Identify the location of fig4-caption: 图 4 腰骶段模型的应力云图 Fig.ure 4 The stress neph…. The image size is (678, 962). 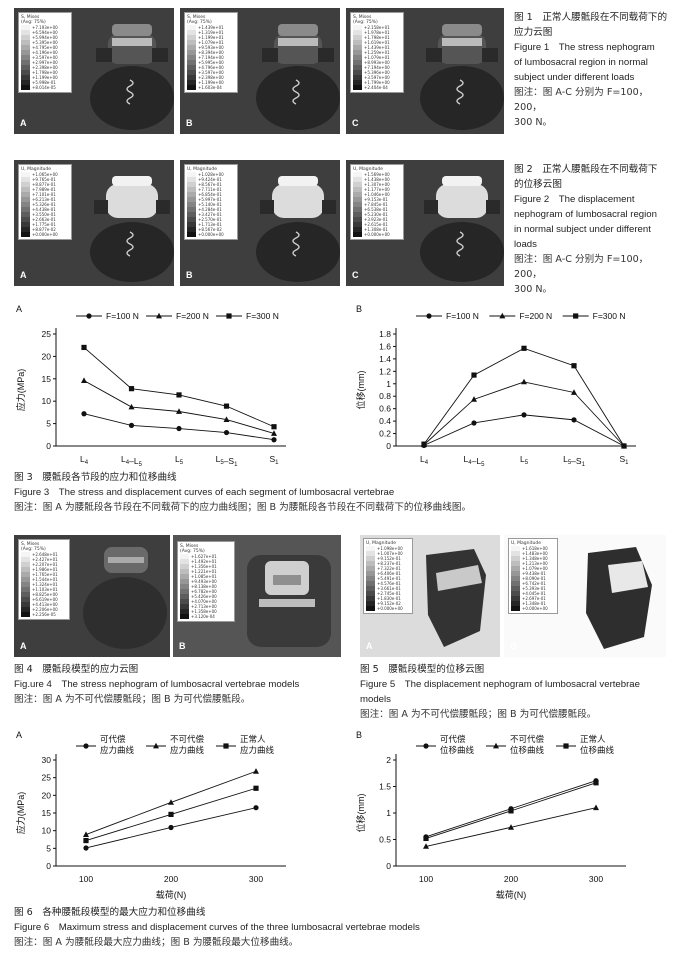
(184, 684).